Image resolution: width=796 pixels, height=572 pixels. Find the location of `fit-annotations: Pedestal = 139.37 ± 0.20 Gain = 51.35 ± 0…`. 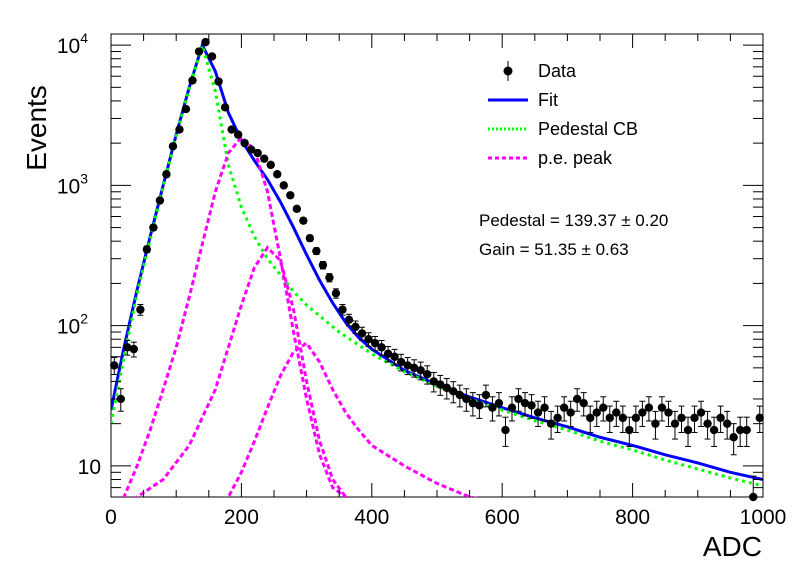

fit-annotations: Pedestal = 139.37 ± 0.20 Gain = 51.35 ± 0… is located at coordinates (573, 235).